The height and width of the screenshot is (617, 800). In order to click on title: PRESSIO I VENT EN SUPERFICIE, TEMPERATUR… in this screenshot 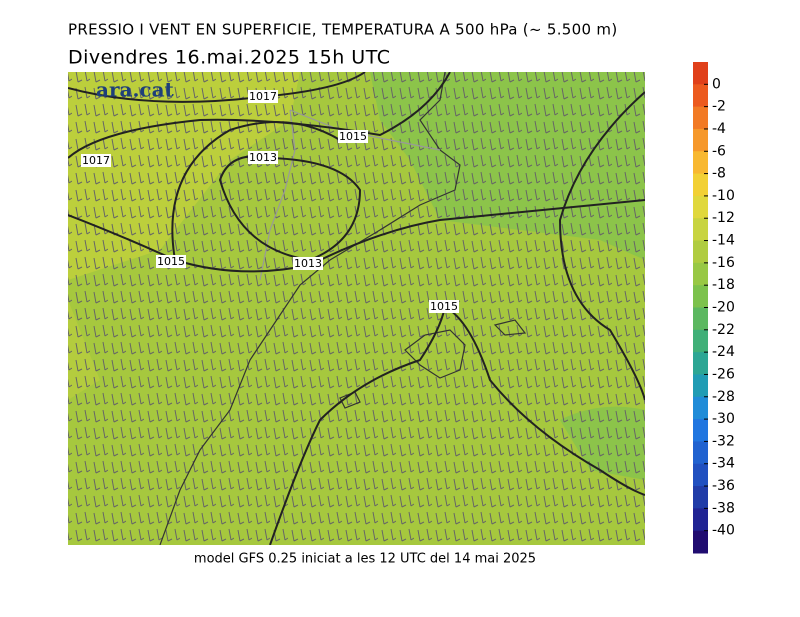, I will do `click(342, 30)`.